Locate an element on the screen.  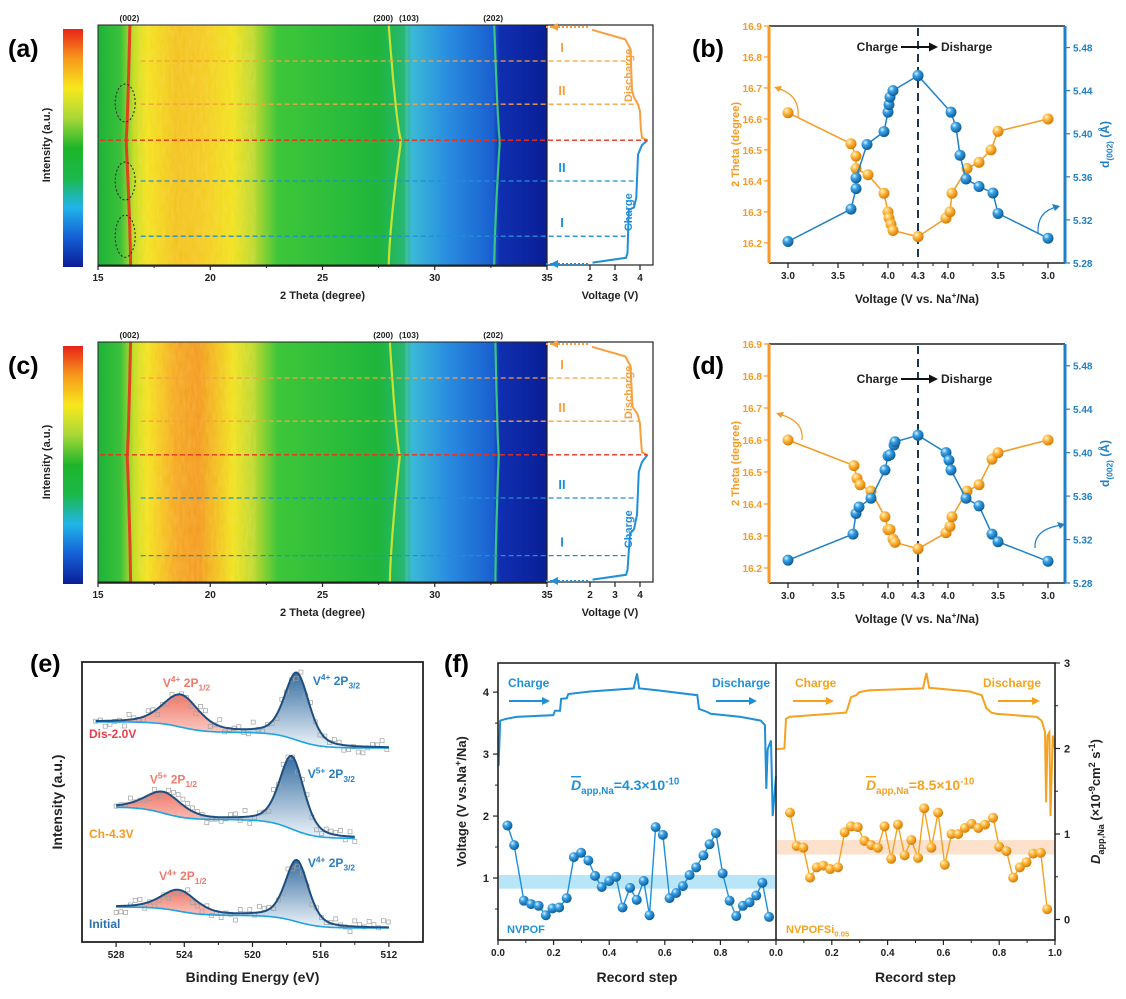
right-axis-label: d(002) (Å) is located at coordinates (1106, 463).